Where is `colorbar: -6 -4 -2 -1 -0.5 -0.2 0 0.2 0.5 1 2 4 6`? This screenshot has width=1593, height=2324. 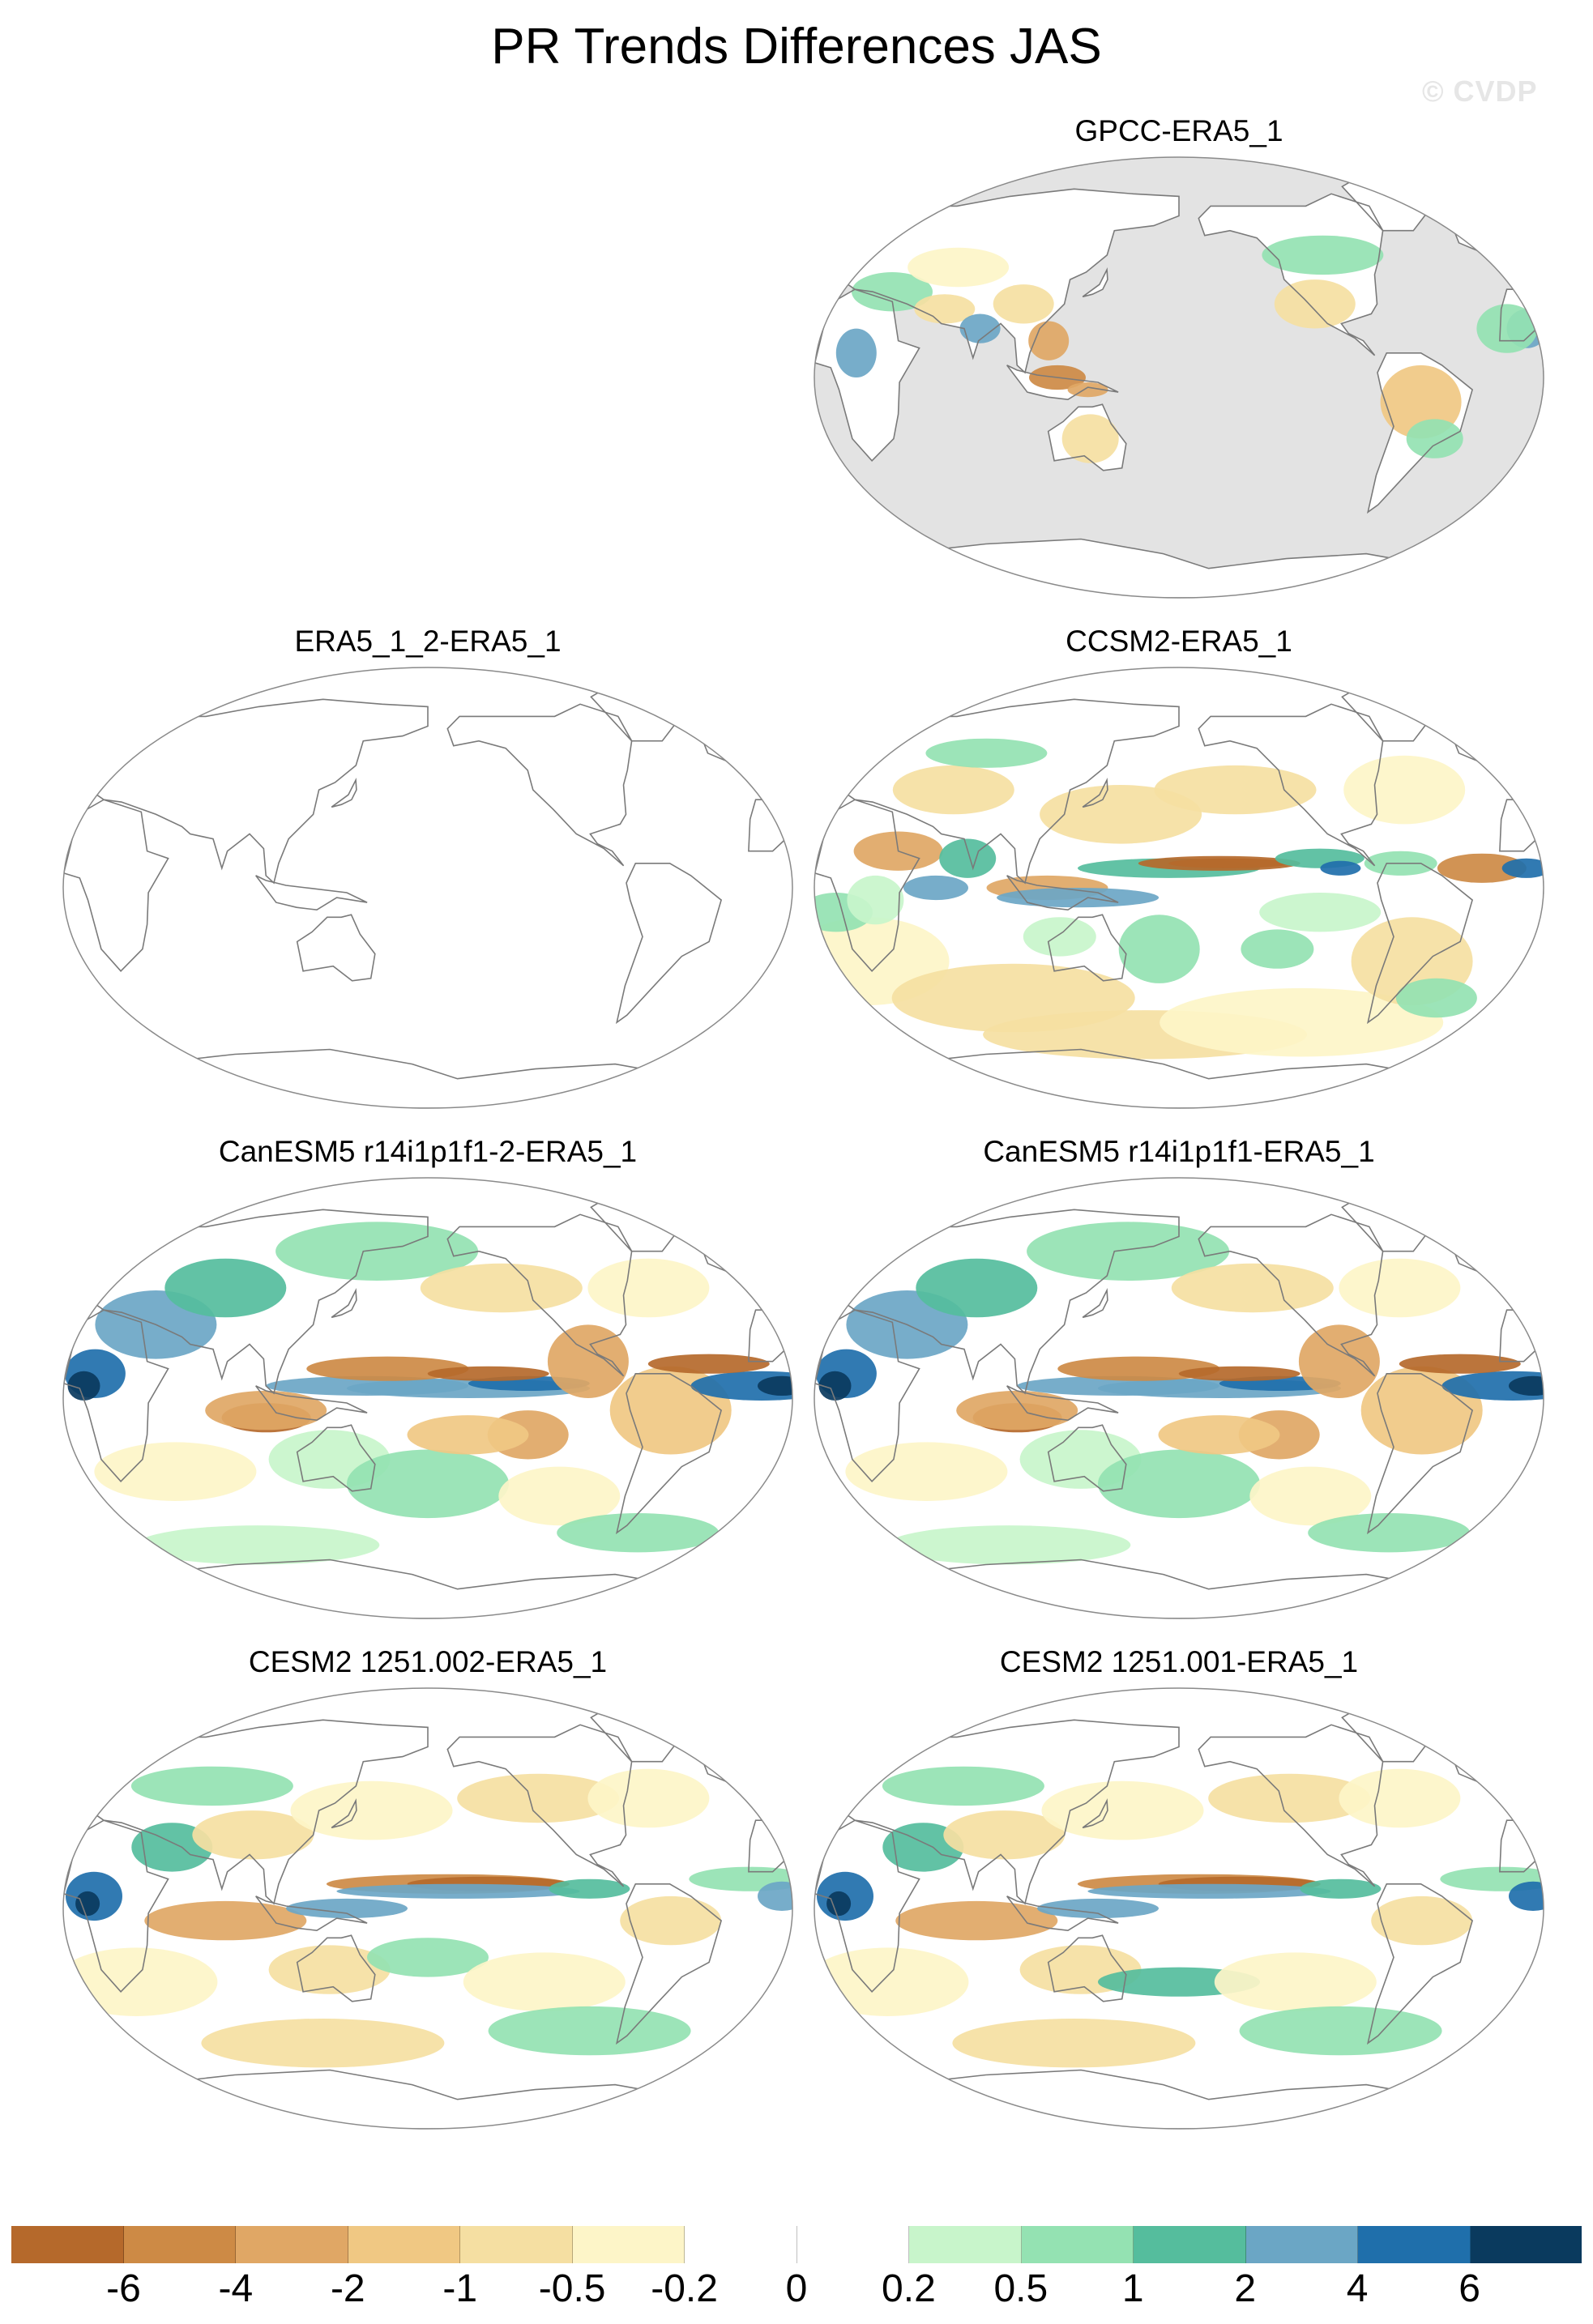
colorbar: -6 -4 -2 -1 -0.5 -0.2 0 0.2 0.5 1 2 4 6 is located at coordinates (796, 2269).